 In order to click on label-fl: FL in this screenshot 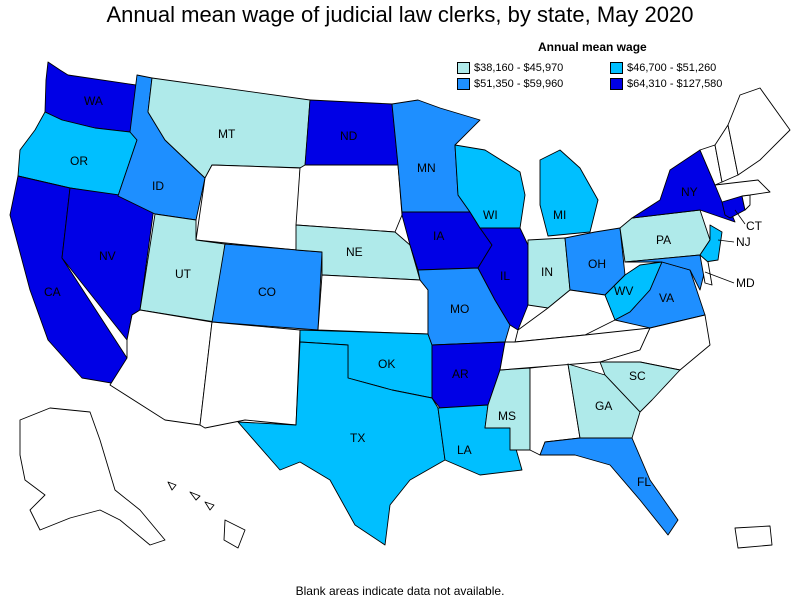, I will do `click(644, 482)`.